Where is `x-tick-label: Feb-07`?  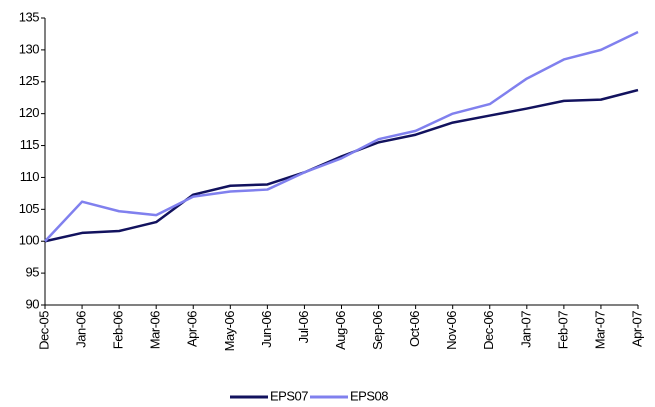 x-tick-label: Feb-07 is located at coordinates (562, 330).